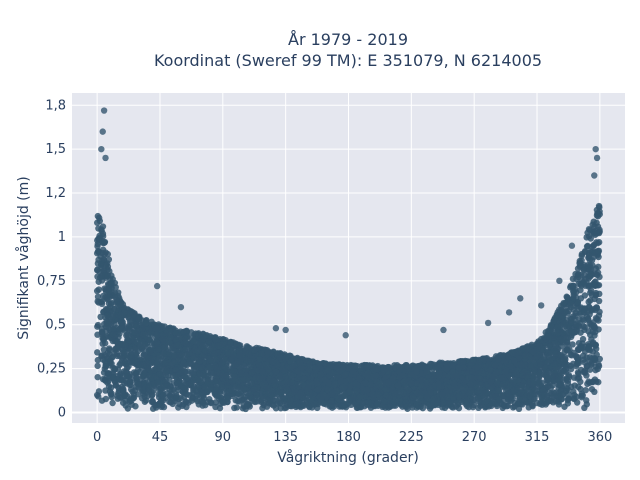 This screenshot has height=480, width=640. What do you see at coordinates (348, 39) in the screenshot?
I see `chart-title-line-1: År 1979 - 2019` at bounding box center [348, 39].